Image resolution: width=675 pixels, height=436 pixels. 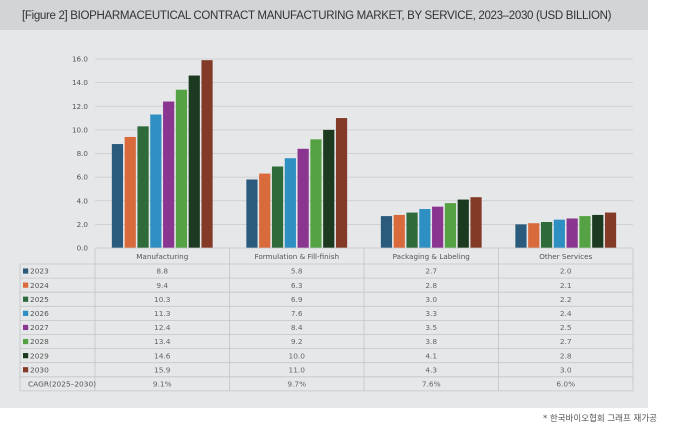 I want to click on legend-label-2030: 2030, so click(x=39, y=369).